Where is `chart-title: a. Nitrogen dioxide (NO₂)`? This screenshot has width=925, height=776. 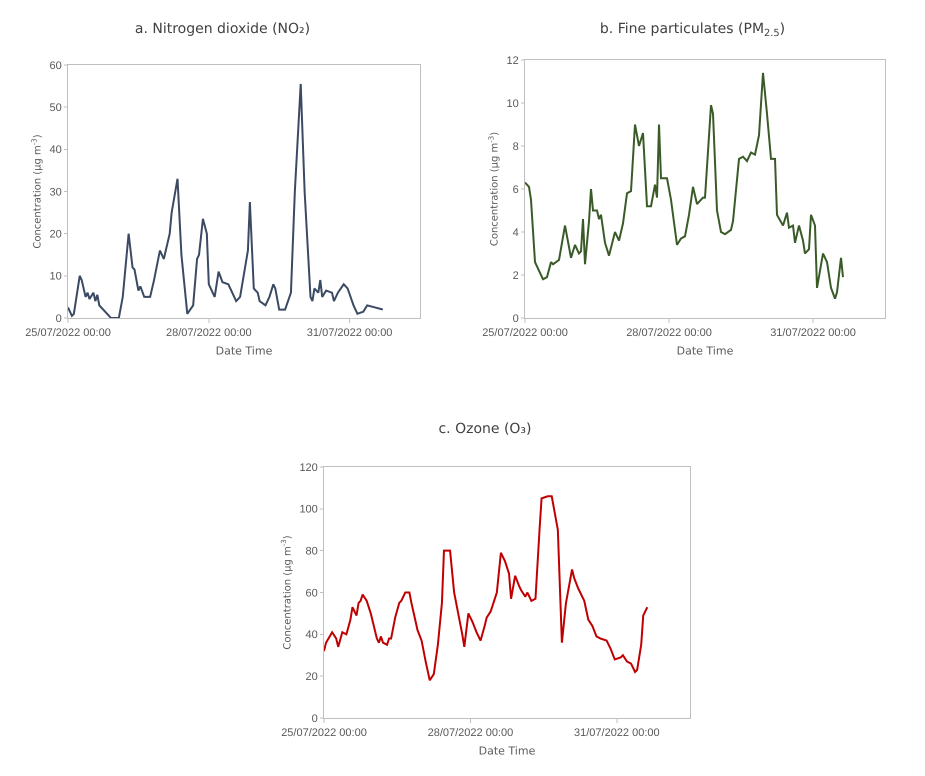 chart-title: a. Nitrogen dioxide (NO₂) is located at coordinates (222, 28).